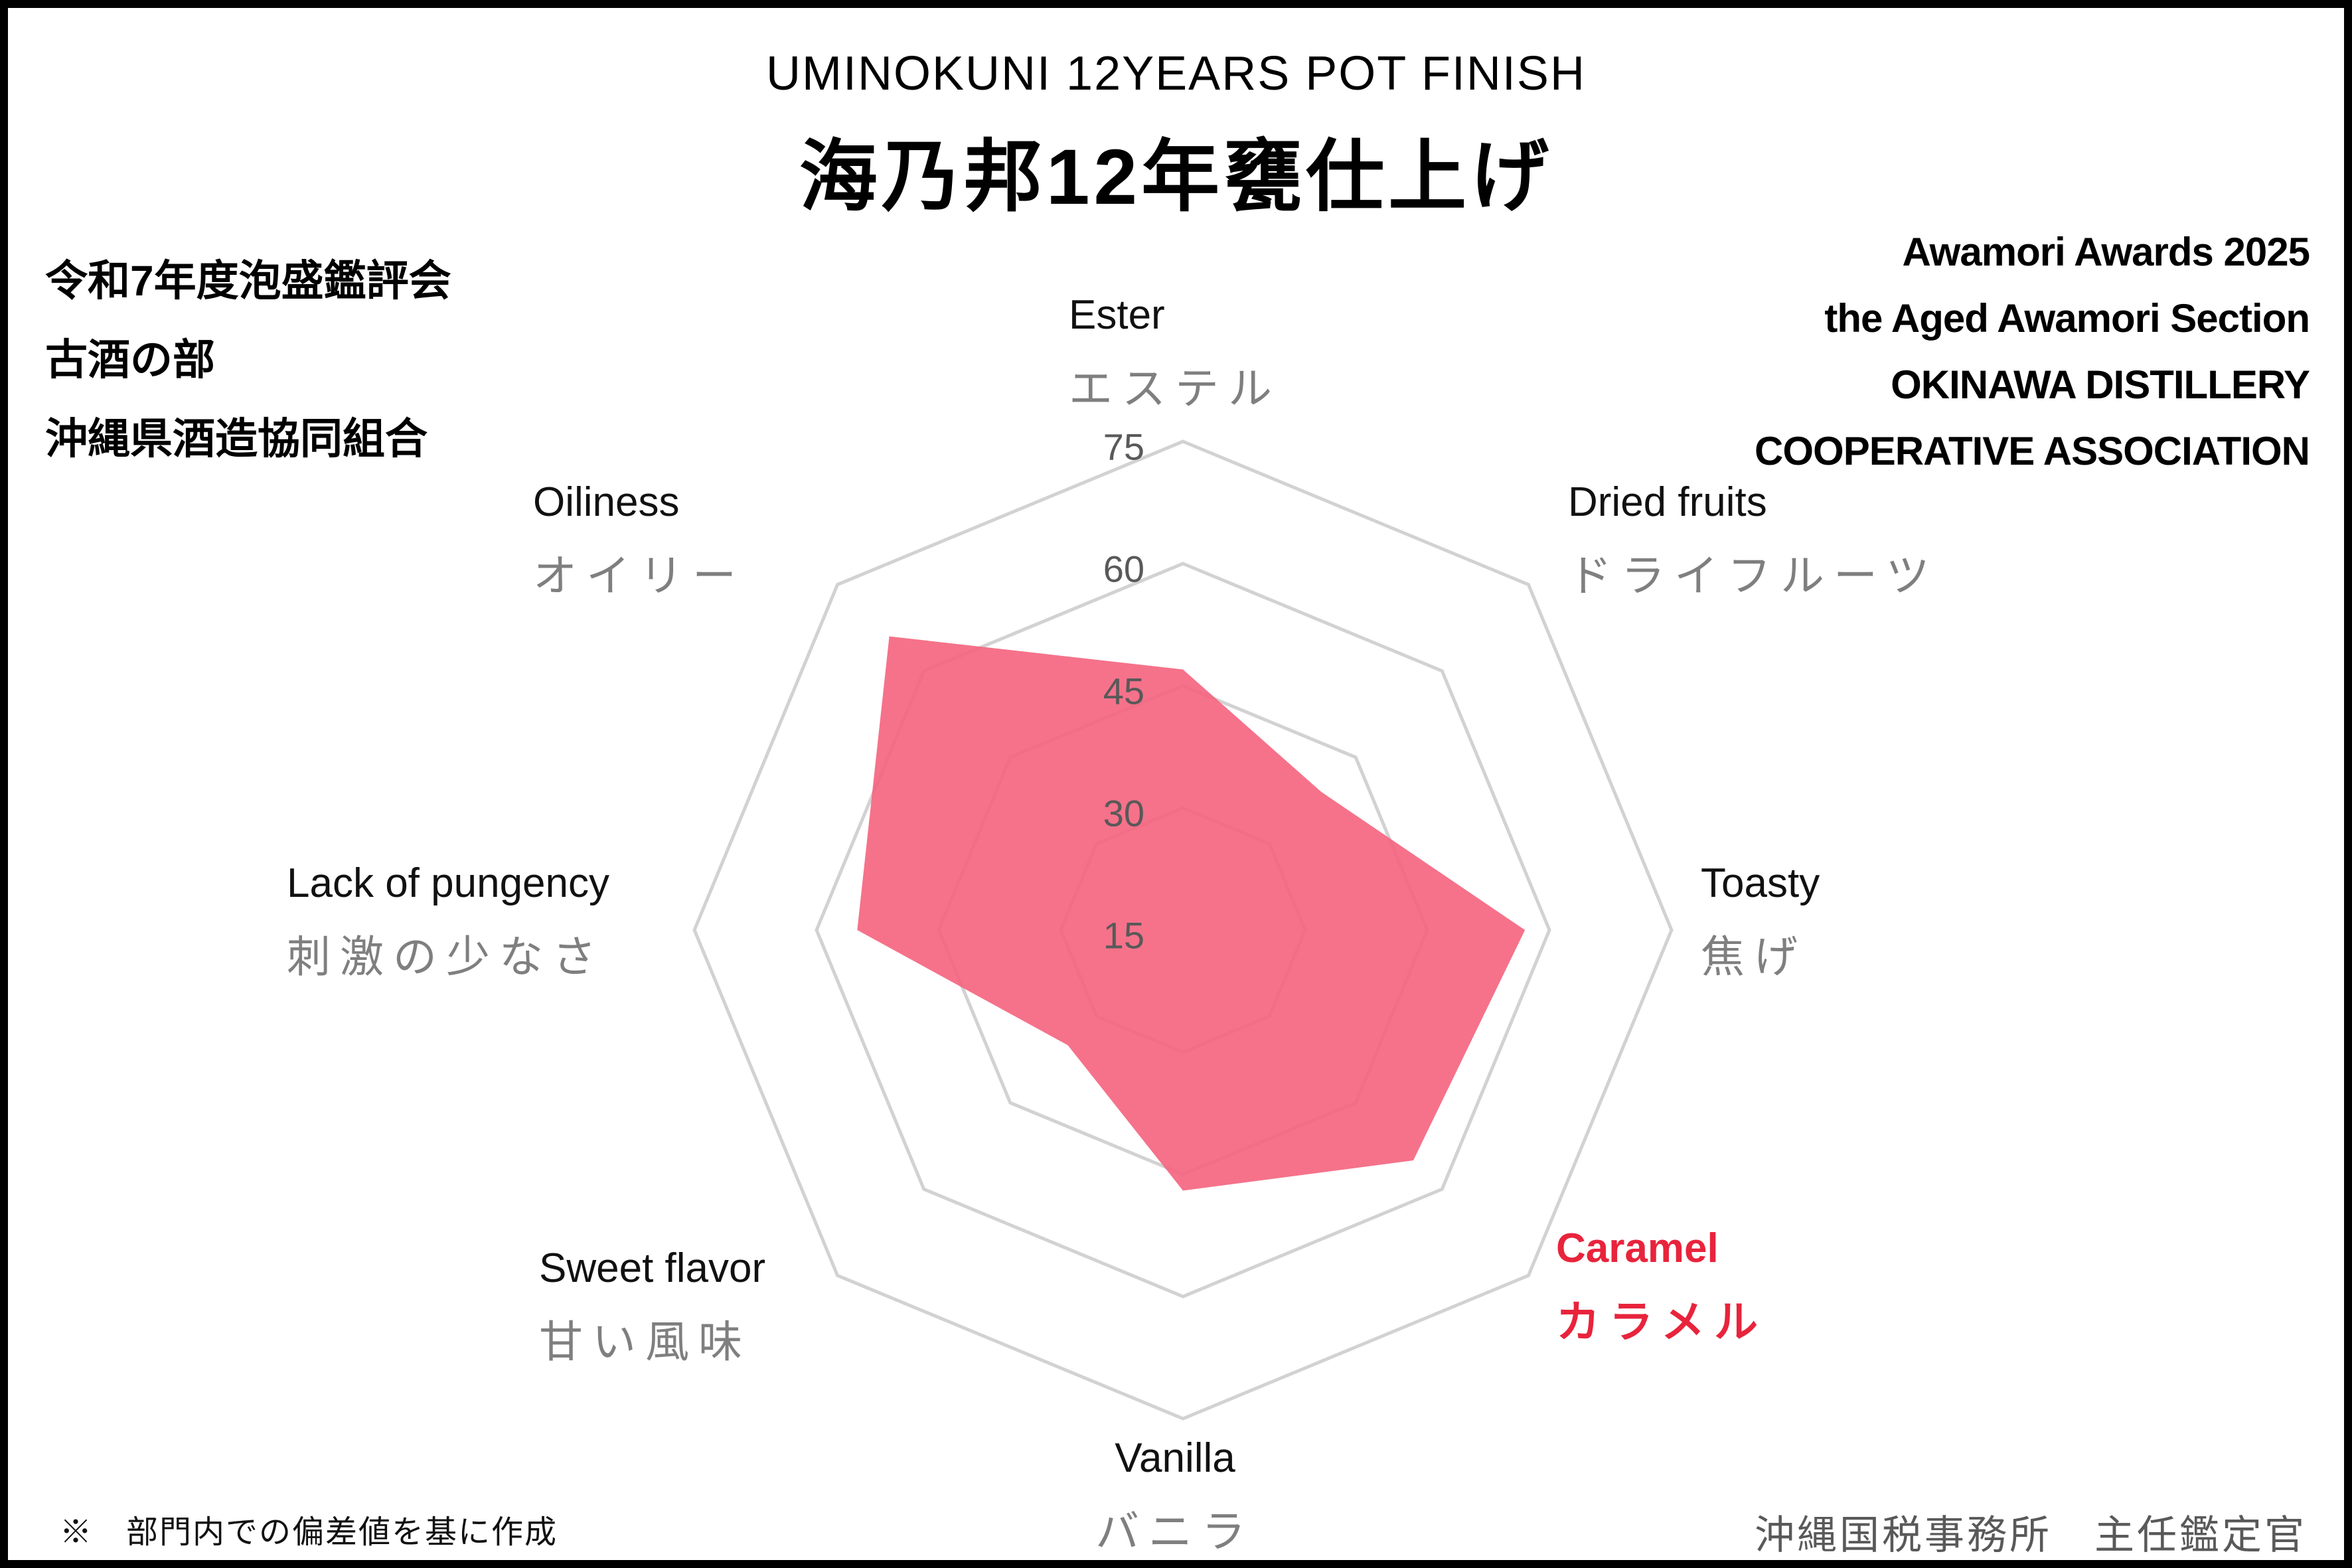  I want to click on axis-label-caramel: Caramel カラメル, so click(1661, 1286).